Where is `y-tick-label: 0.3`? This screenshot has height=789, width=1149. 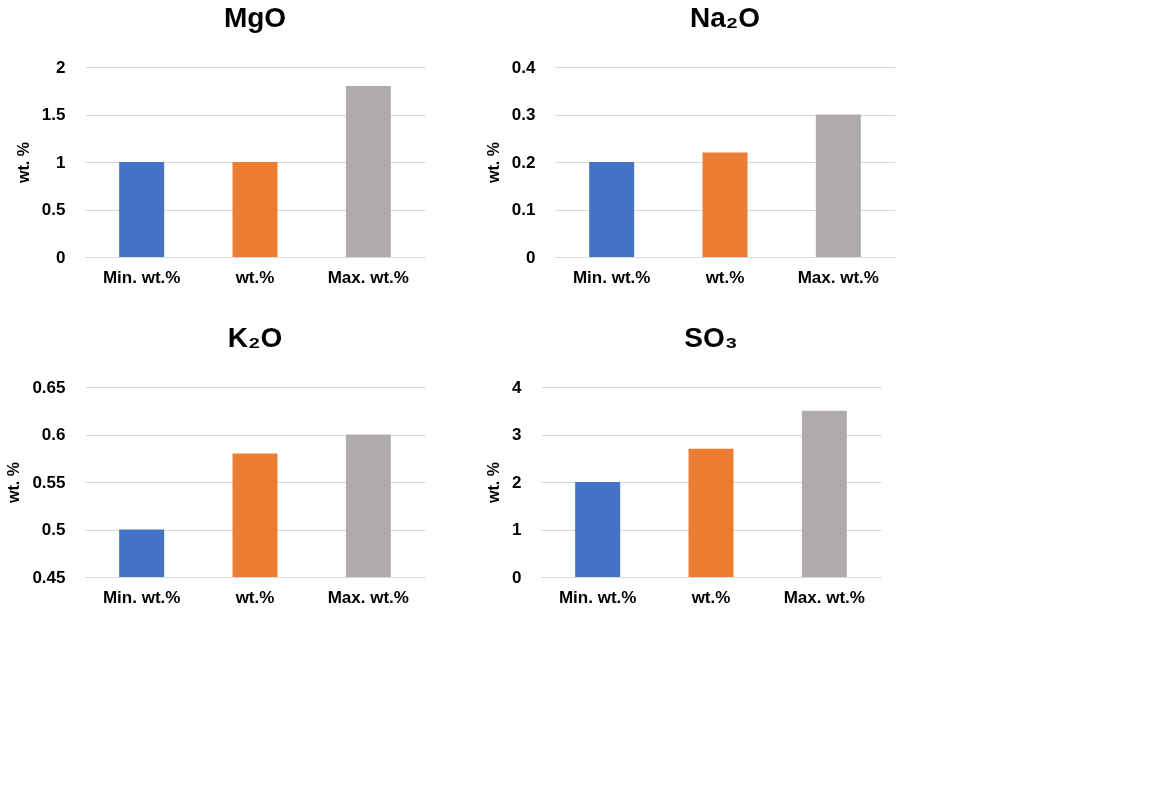
y-tick-label: 0.3 is located at coordinates (523, 114).